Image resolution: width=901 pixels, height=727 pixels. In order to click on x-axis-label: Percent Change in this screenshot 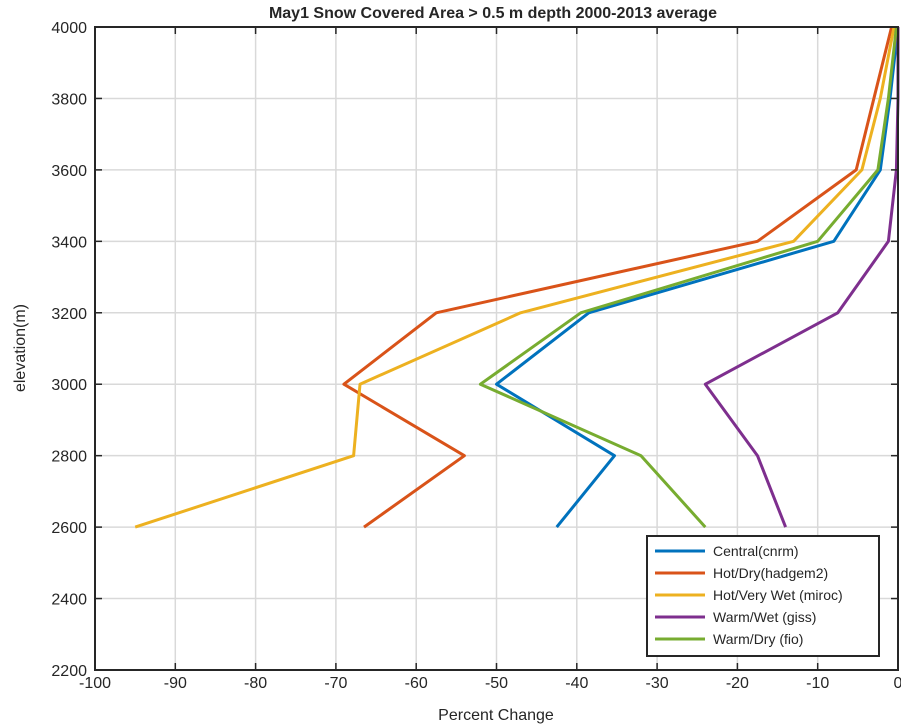, I will do `click(496, 715)`.